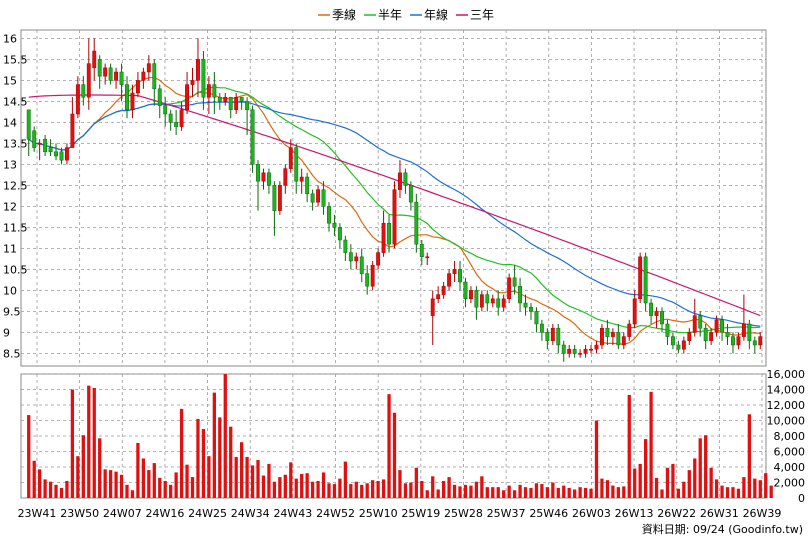  What do you see at coordinates (12, 353) in the screenshot?
I see `price-tick-label: 8.5` at bounding box center [12, 353].